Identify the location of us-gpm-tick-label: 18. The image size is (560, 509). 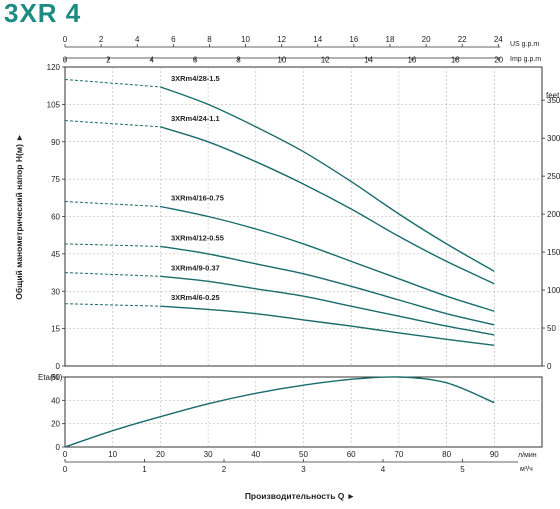
(390, 39).